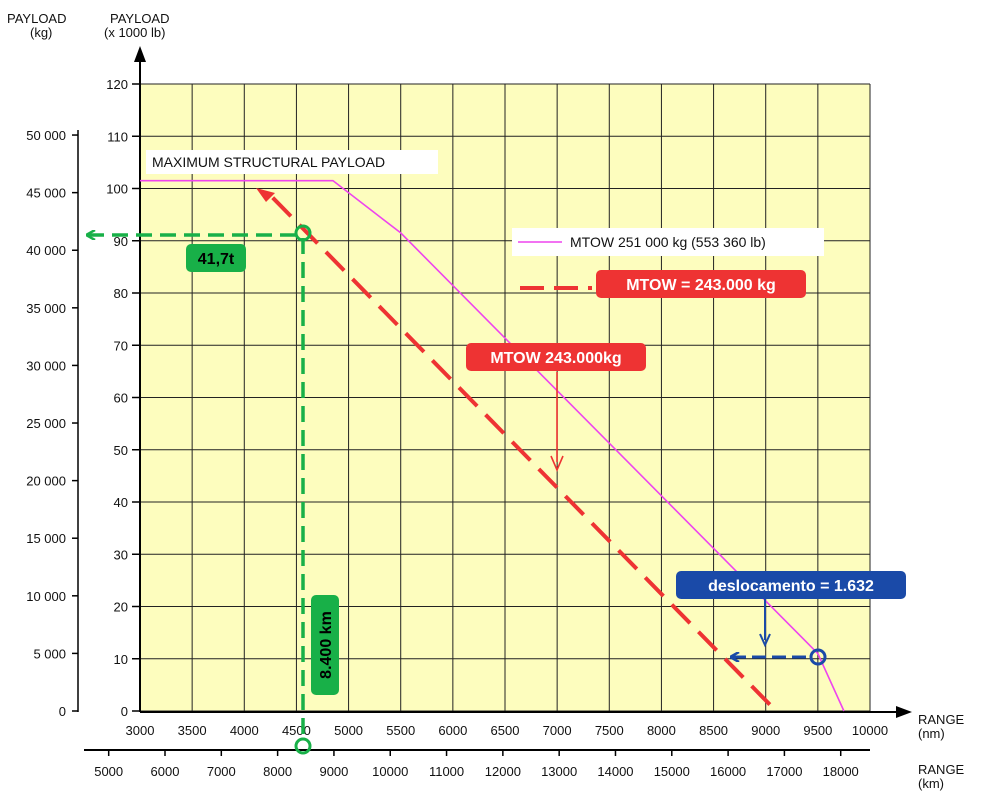  What do you see at coordinates (46, 193) in the screenshot?
I see `y-left-tick-label: 45 000` at bounding box center [46, 193].